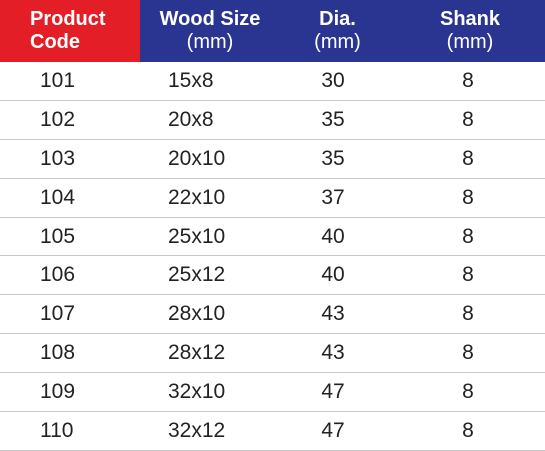  I want to click on table-row: 102 20x8 35 8, so click(272, 120).